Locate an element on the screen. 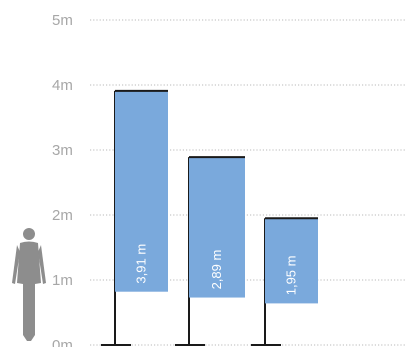 The image size is (414, 347). y-tick-label: 4m is located at coordinates (62, 85).